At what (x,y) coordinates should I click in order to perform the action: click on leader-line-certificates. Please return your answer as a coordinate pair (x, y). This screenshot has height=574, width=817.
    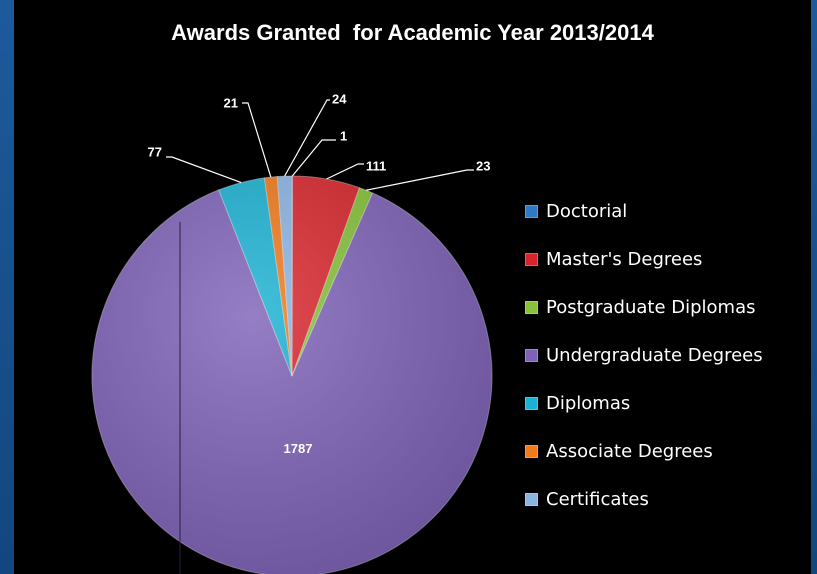
    Looking at the image, I should click on (307, 138).